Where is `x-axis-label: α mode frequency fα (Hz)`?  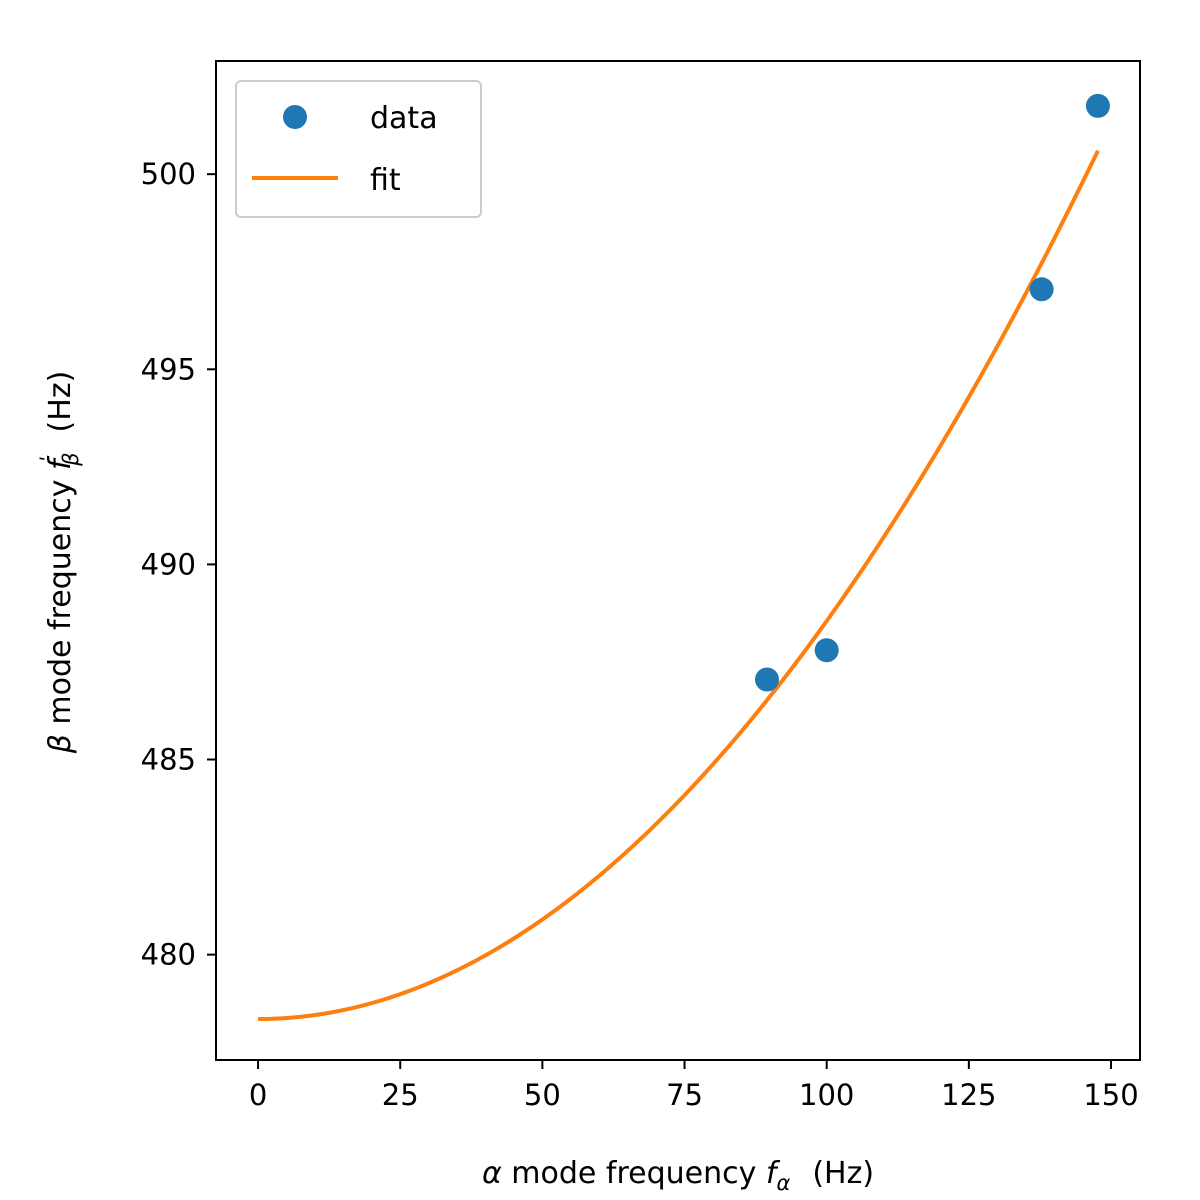 x-axis-label: α mode frequency fα (Hz) is located at coordinates (678, 1175).